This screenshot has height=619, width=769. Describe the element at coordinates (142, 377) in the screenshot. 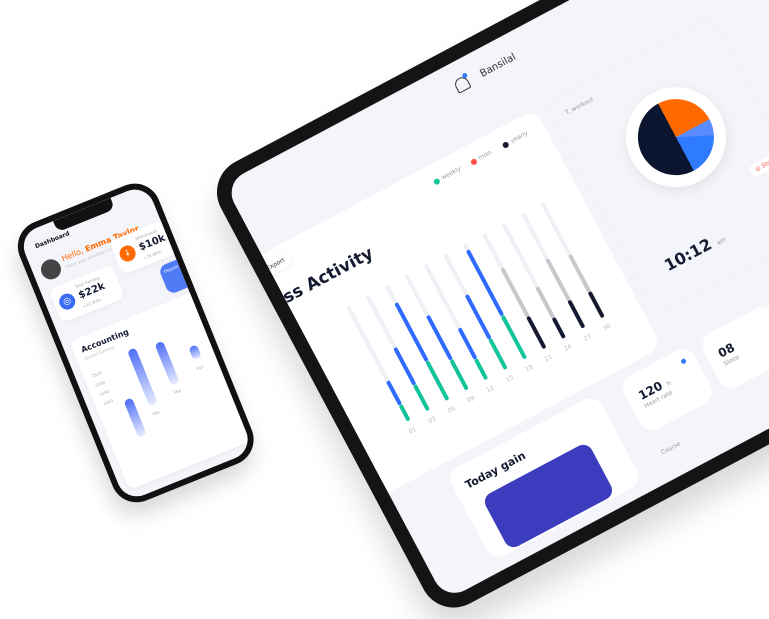

I see `bar-feb` at that location.